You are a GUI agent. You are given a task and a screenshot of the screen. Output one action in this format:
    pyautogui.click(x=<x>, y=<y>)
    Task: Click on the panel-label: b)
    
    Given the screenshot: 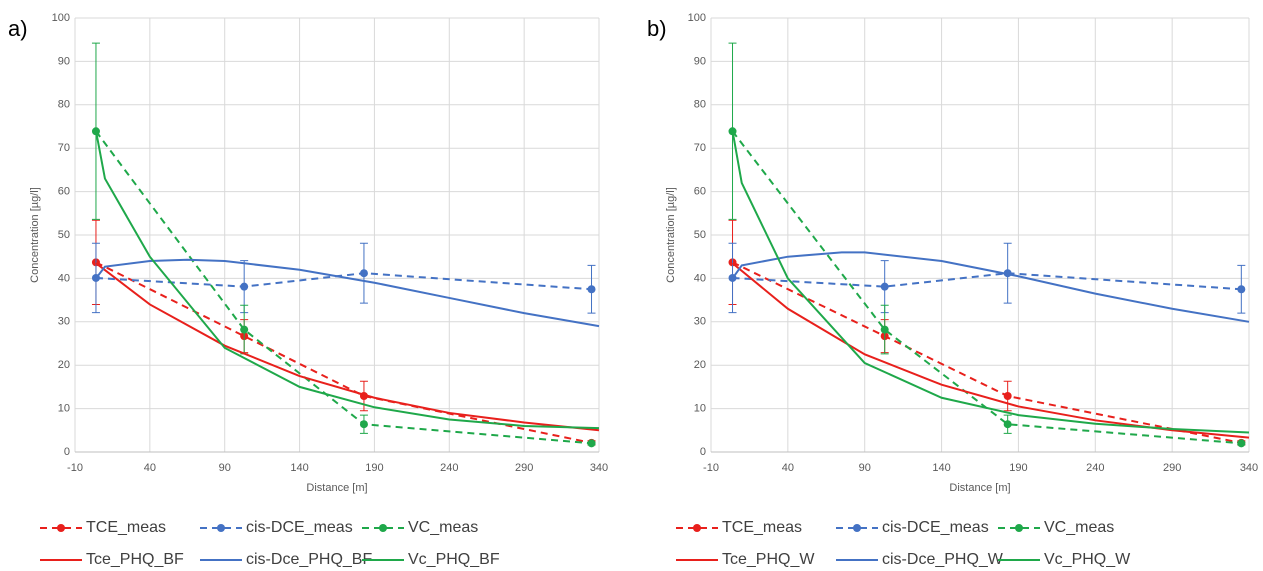 What is the action you would take?
    pyautogui.click(x=657, y=28)
    